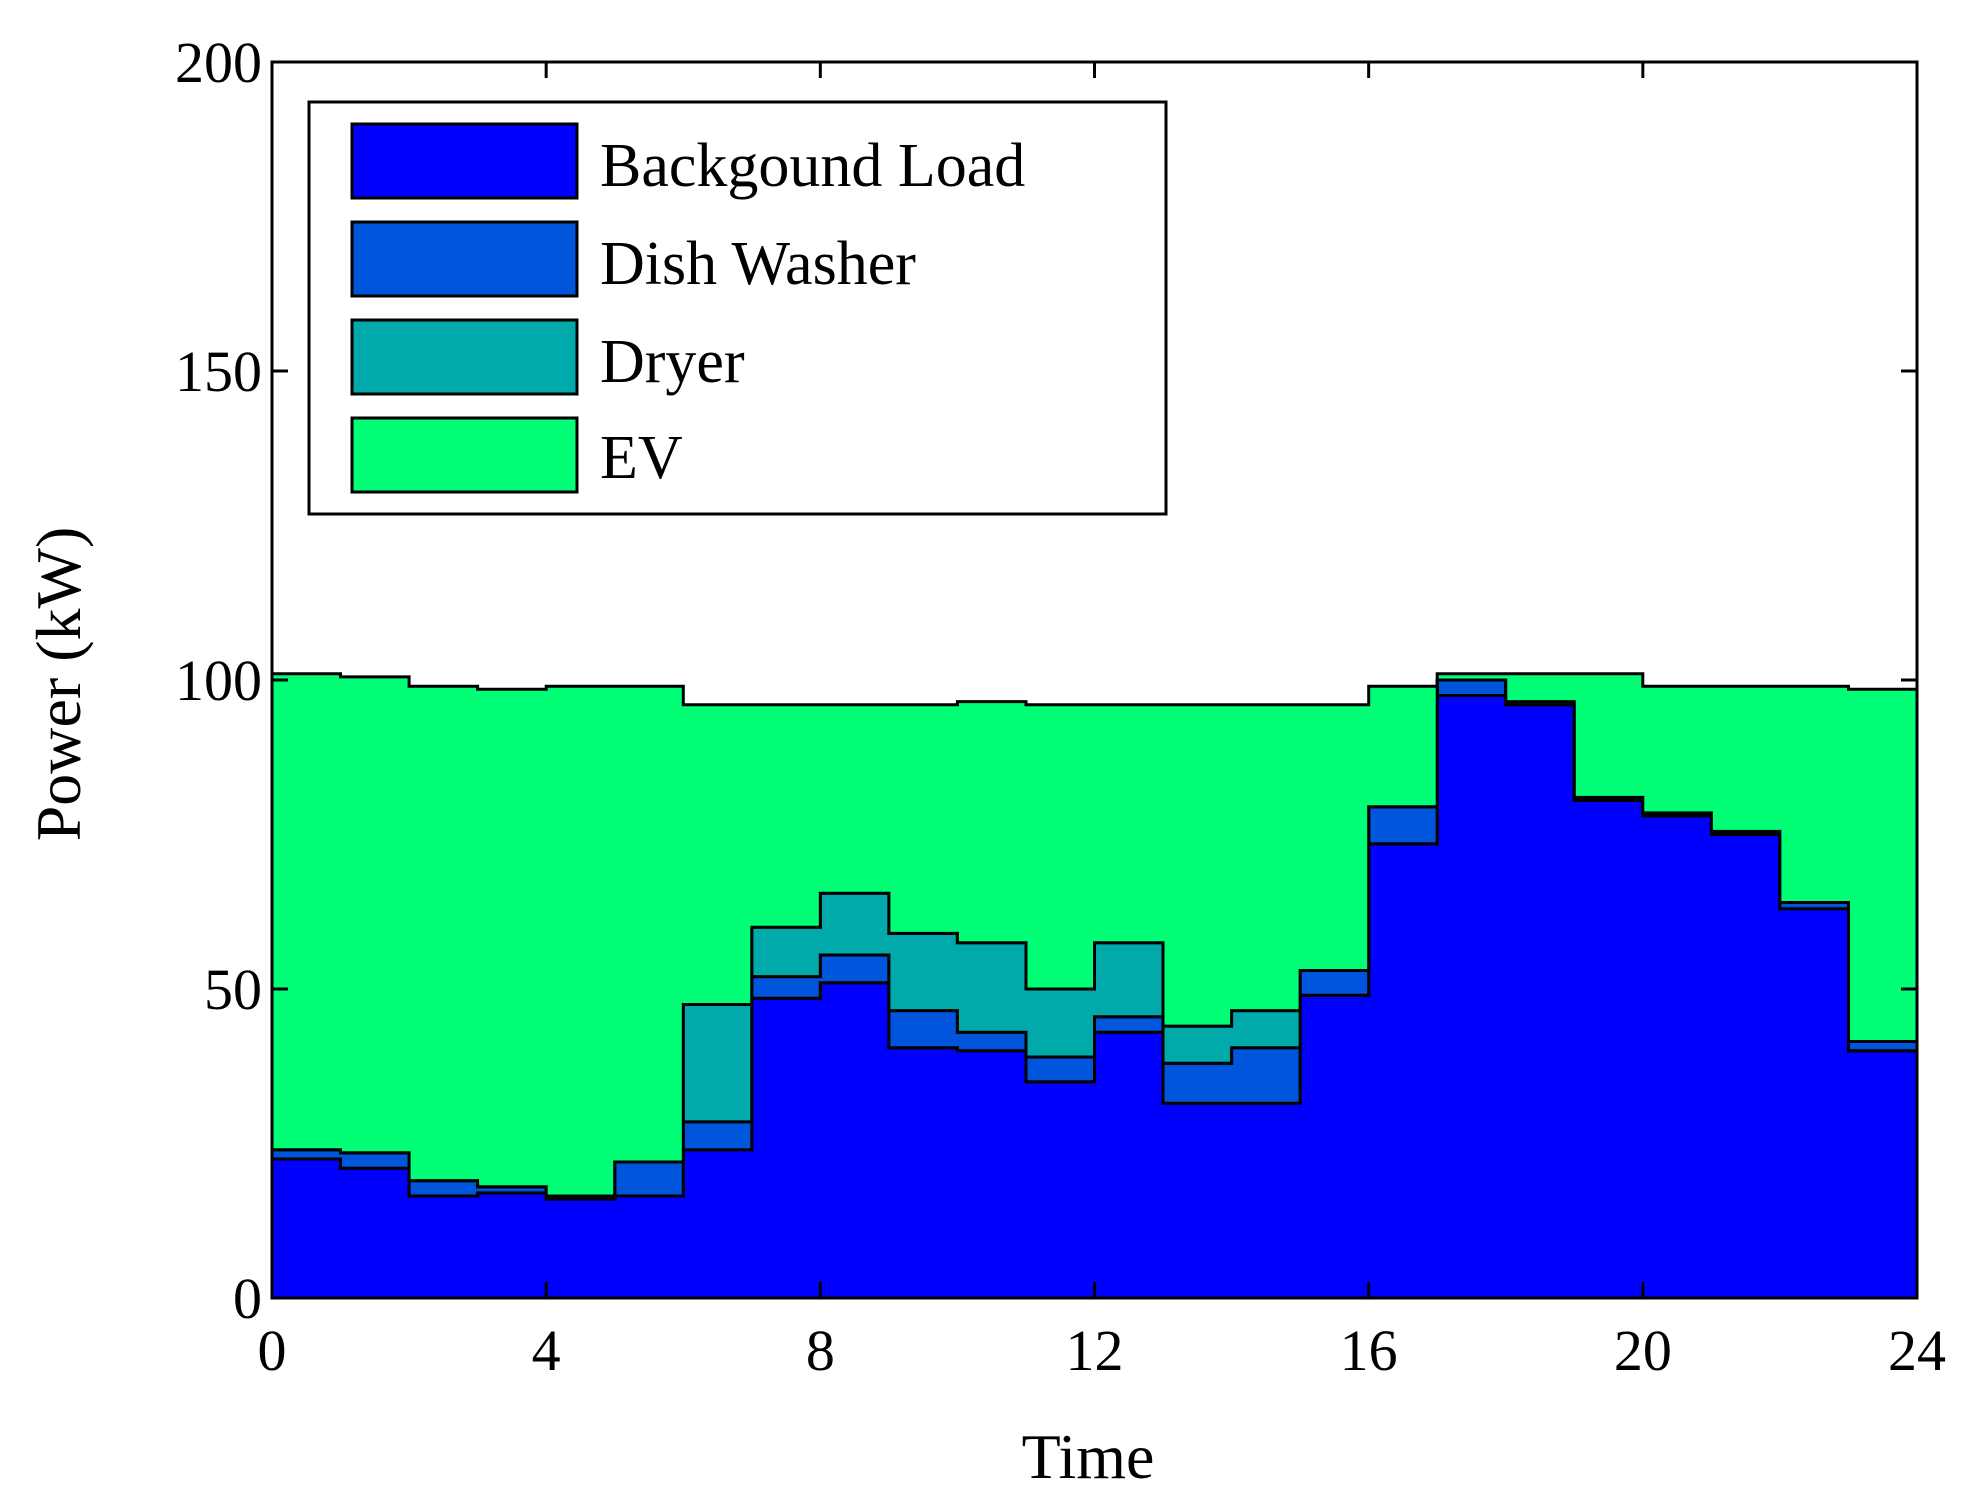 The height and width of the screenshot is (1510, 1974). Describe the element at coordinates (1643, 1350) in the screenshot. I see `x-tick-label: 20` at that location.